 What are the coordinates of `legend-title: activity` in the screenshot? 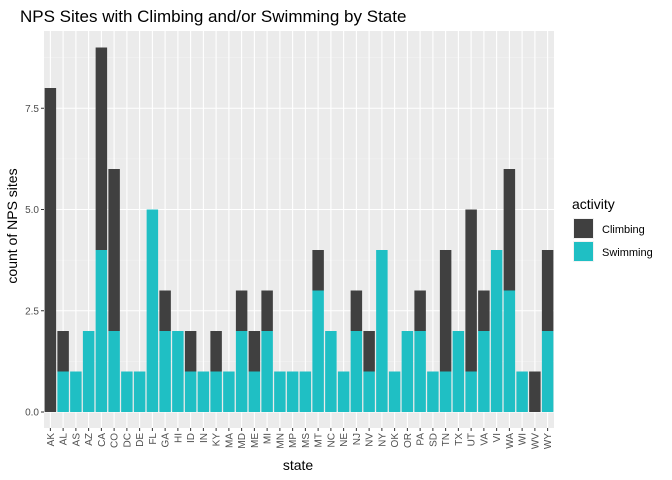 It's located at (593, 204).